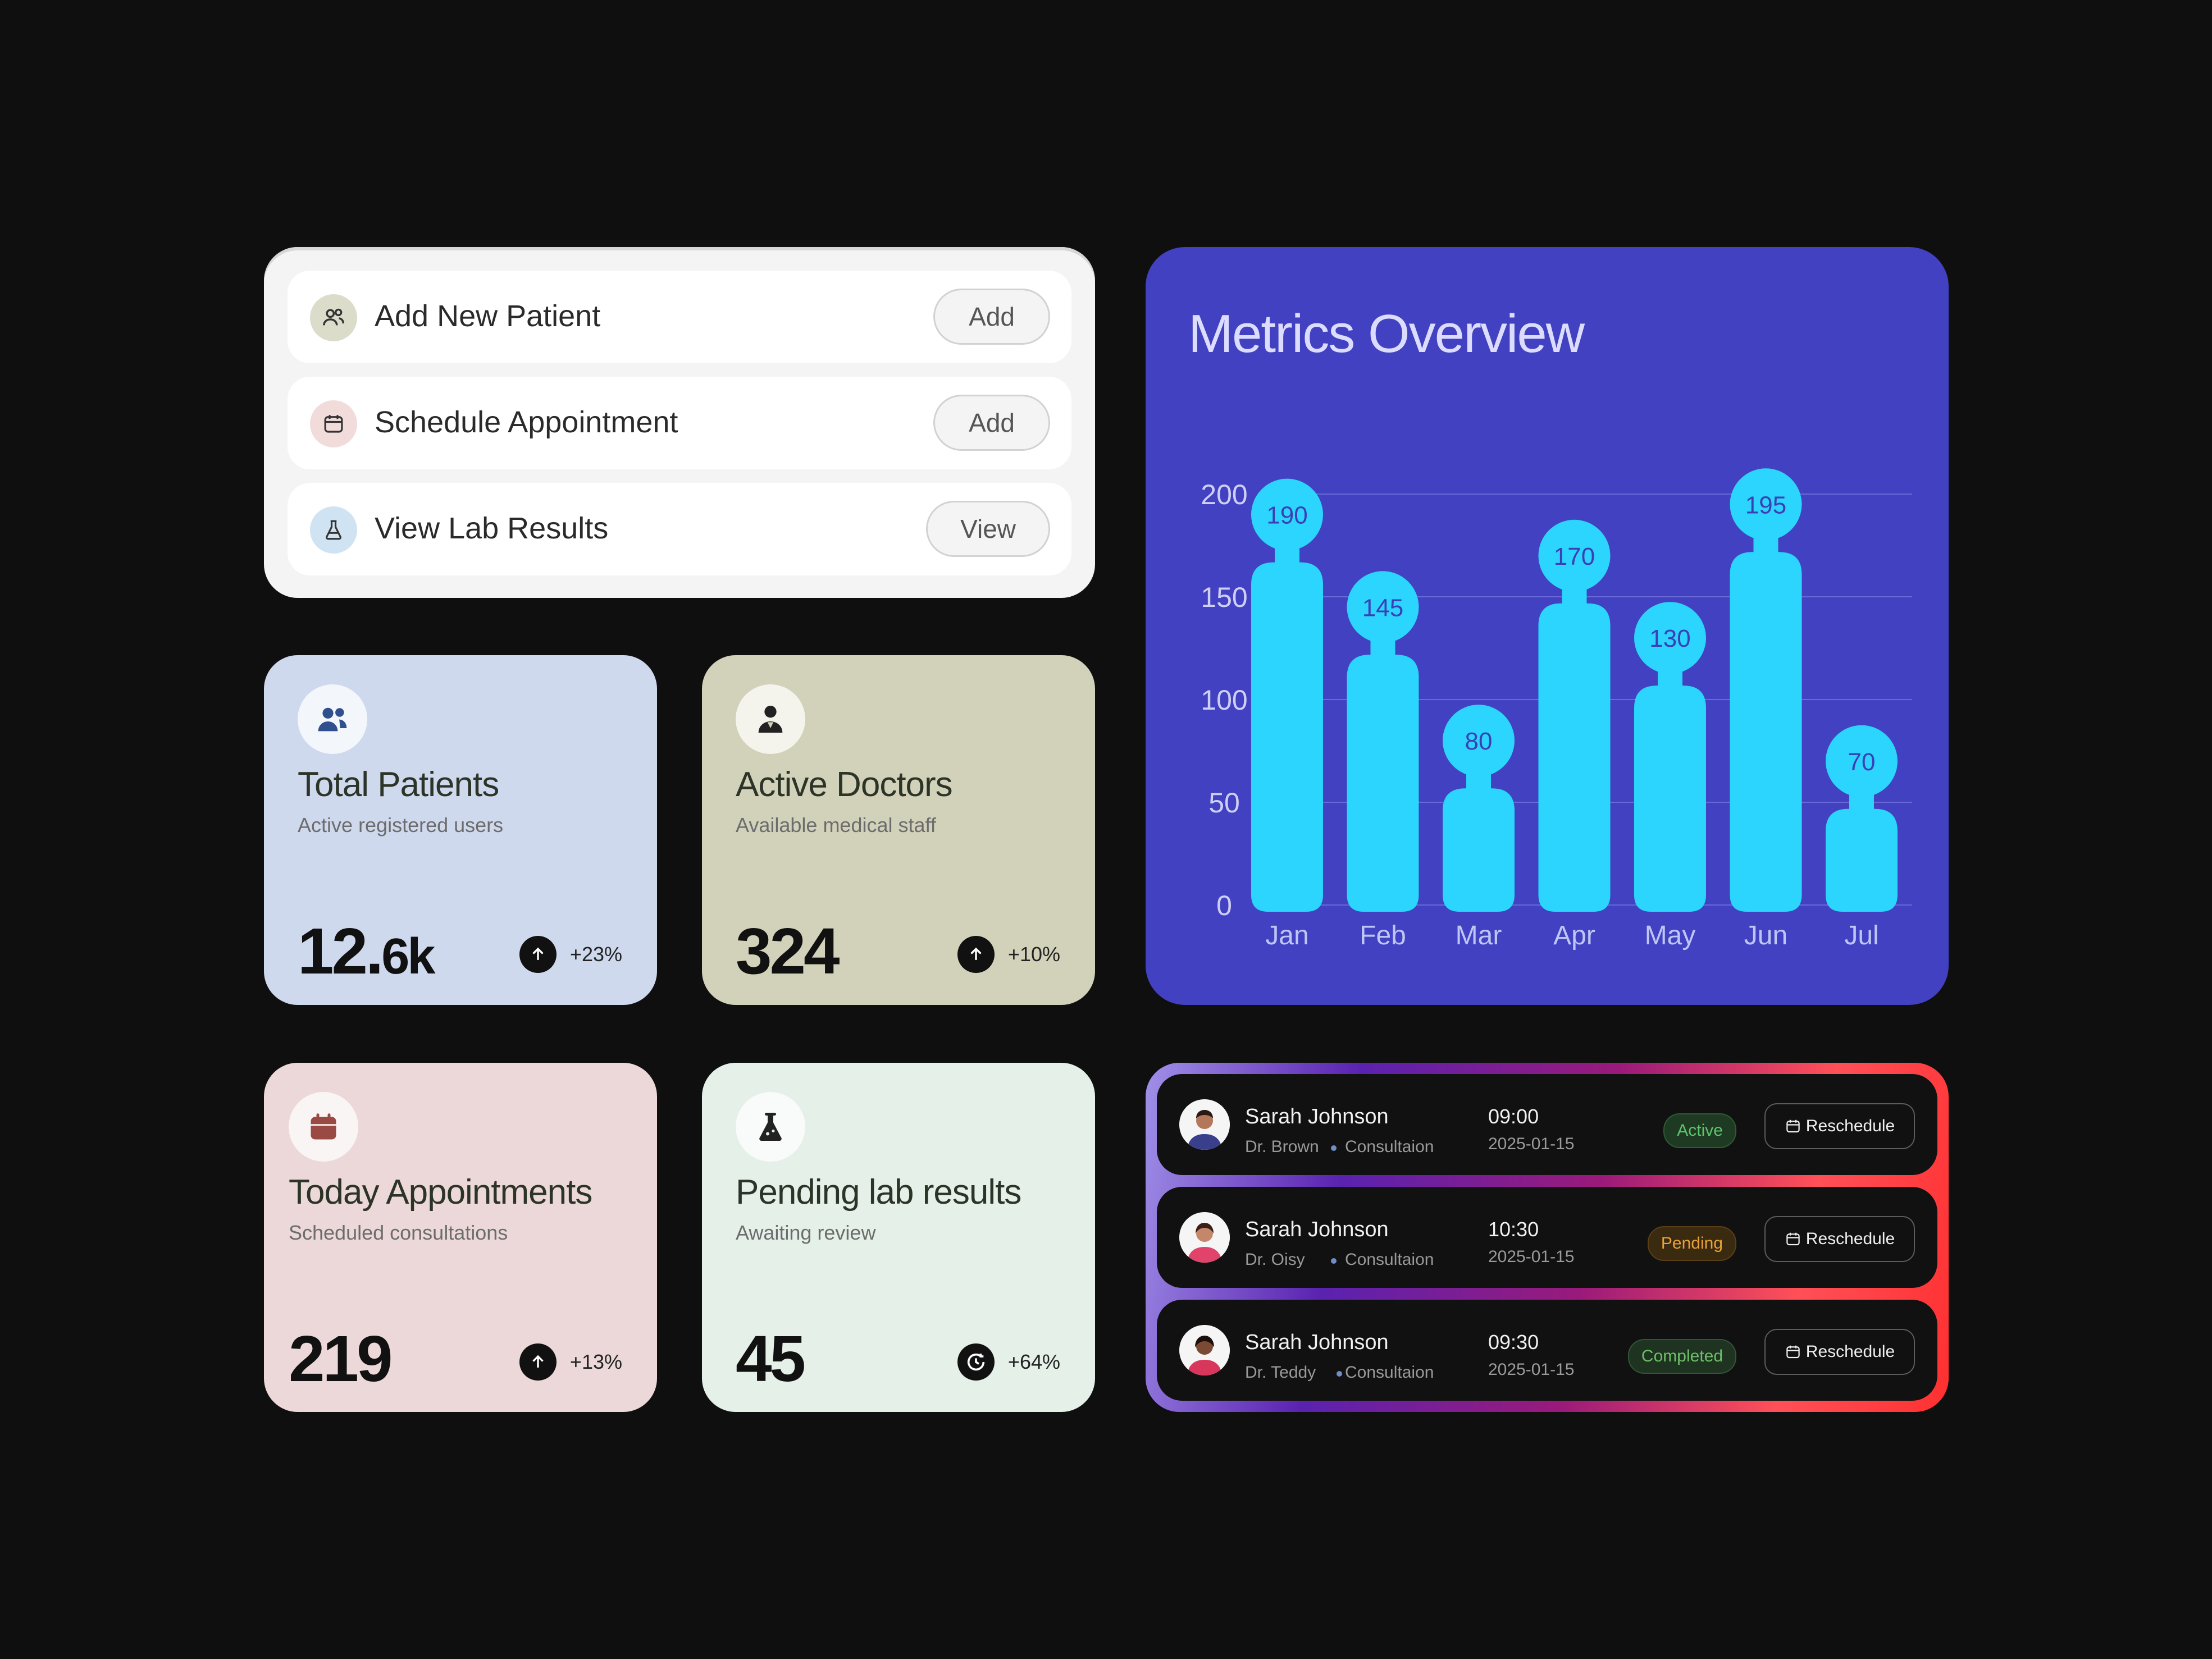 The width and height of the screenshot is (2212, 1659). Describe the element at coordinates (333, 530) in the screenshot. I see `flask-icon` at that location.